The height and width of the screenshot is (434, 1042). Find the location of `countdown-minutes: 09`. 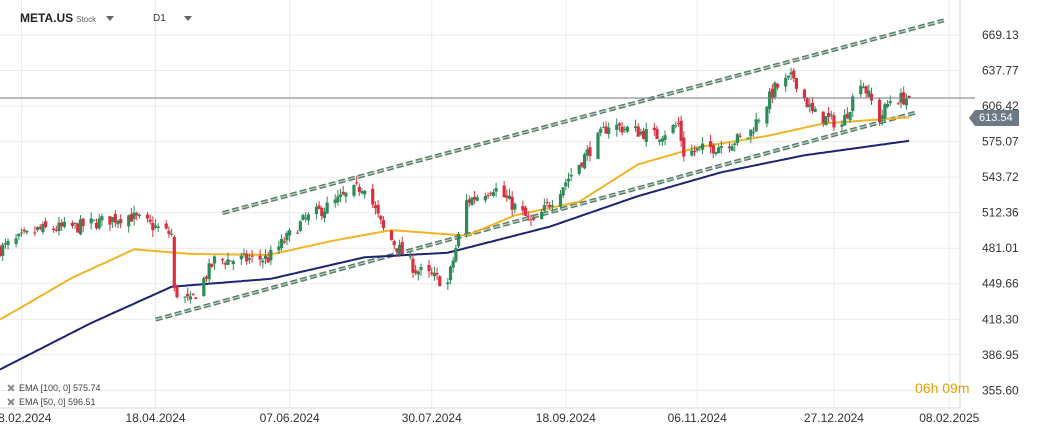

countdown-minutes: 09 is located at coordinates (950, 388).